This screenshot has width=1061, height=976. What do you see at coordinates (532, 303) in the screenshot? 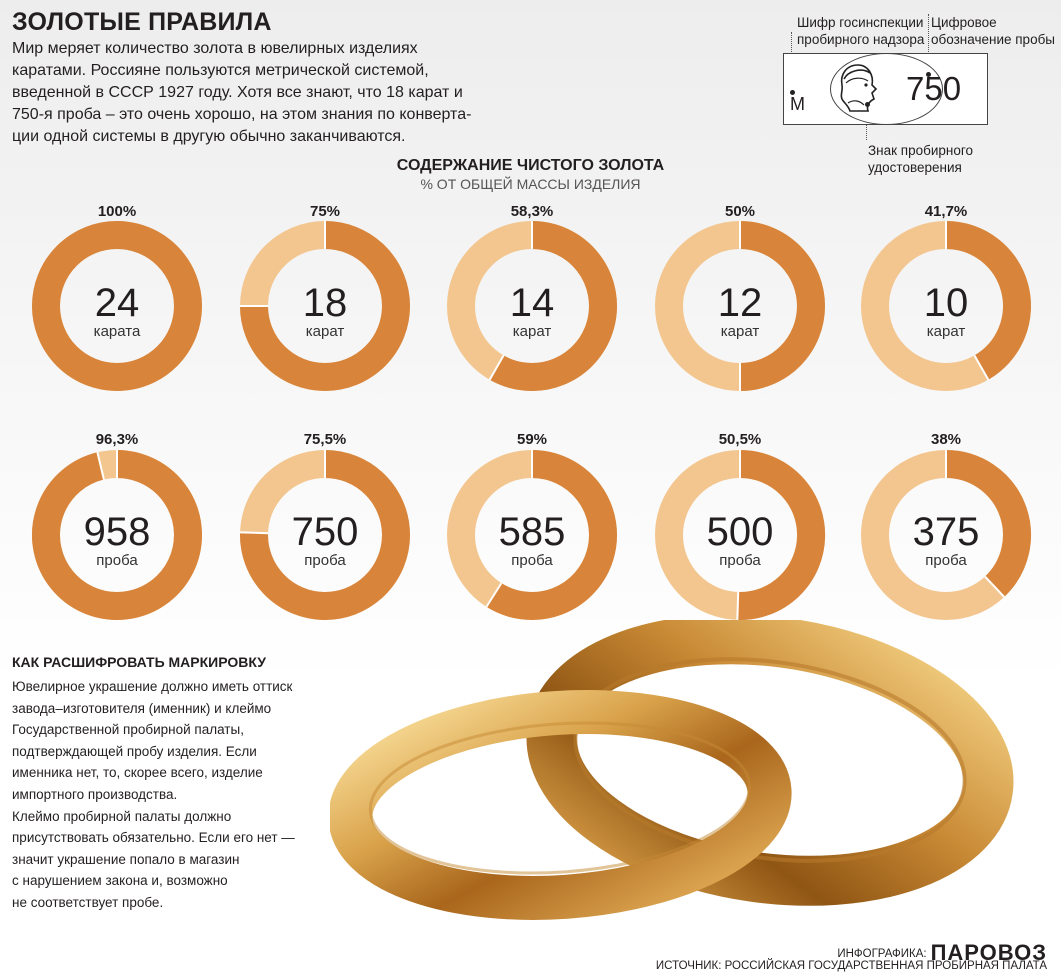
I see `center-value: 14` at bounding box center [532, 303].